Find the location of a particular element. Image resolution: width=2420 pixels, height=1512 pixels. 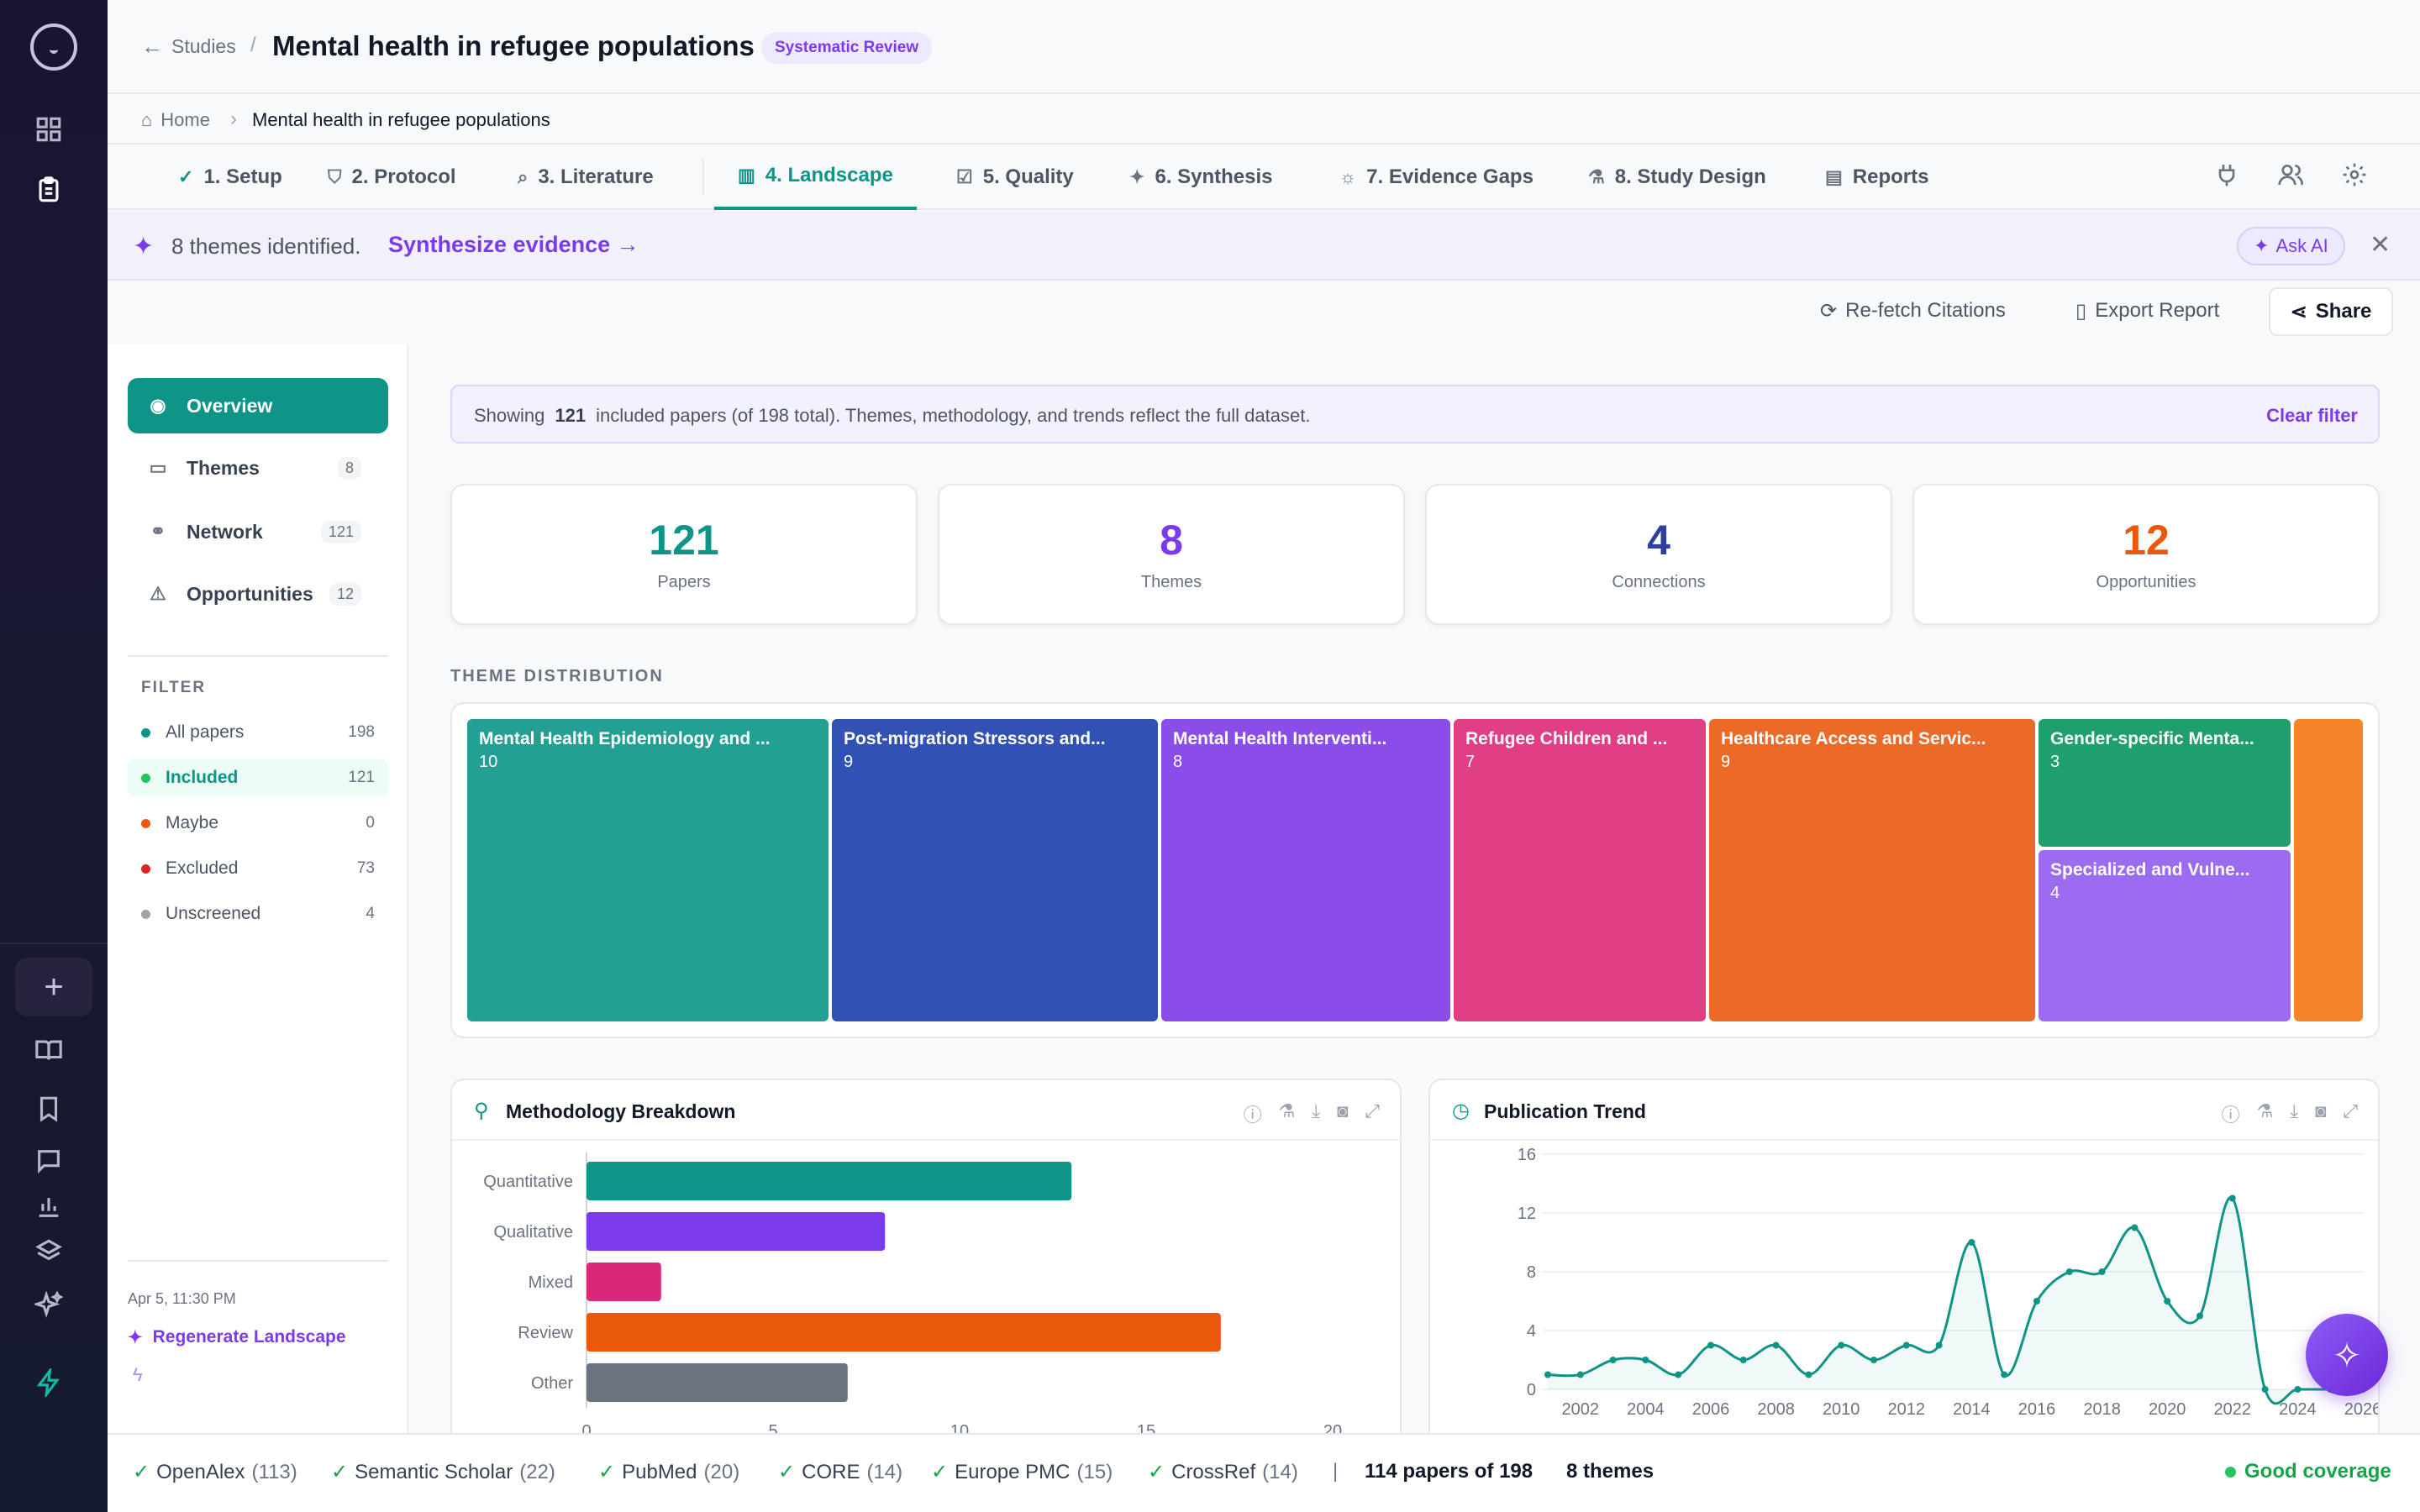

clipboard-icon is located at coordinates (49, 190).